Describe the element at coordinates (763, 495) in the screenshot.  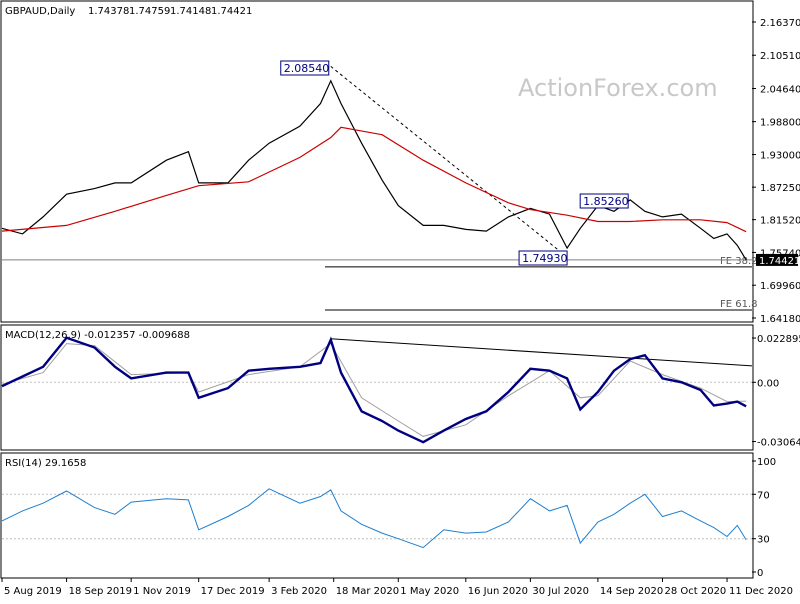
I see `rsi-y-tick-label-1: 70` at that location.